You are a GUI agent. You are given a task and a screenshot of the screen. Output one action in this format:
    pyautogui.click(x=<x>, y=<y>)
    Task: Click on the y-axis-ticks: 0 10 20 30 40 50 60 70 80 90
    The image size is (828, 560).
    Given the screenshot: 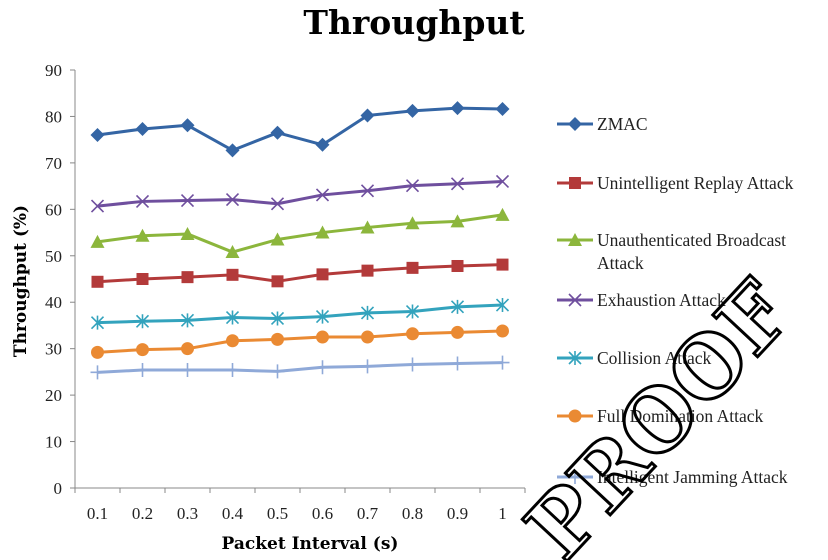 What is the action you would take?
    pyautogui.click(x=60, y=279)
    